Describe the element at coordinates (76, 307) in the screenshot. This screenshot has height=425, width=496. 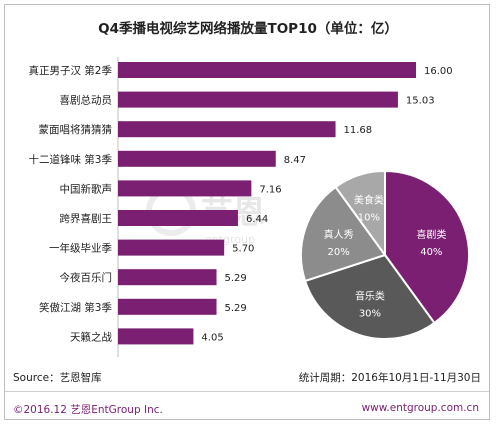
I see `category-label: 笑傲江湖 第3季` at that location.